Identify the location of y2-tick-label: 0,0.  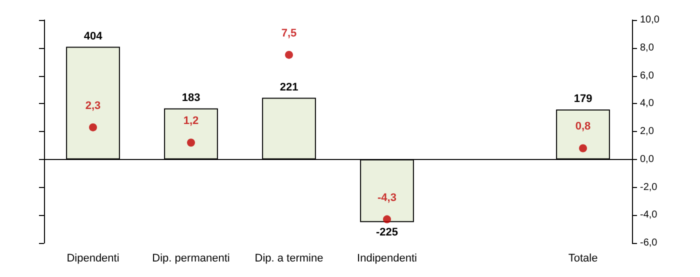
(647, 159).